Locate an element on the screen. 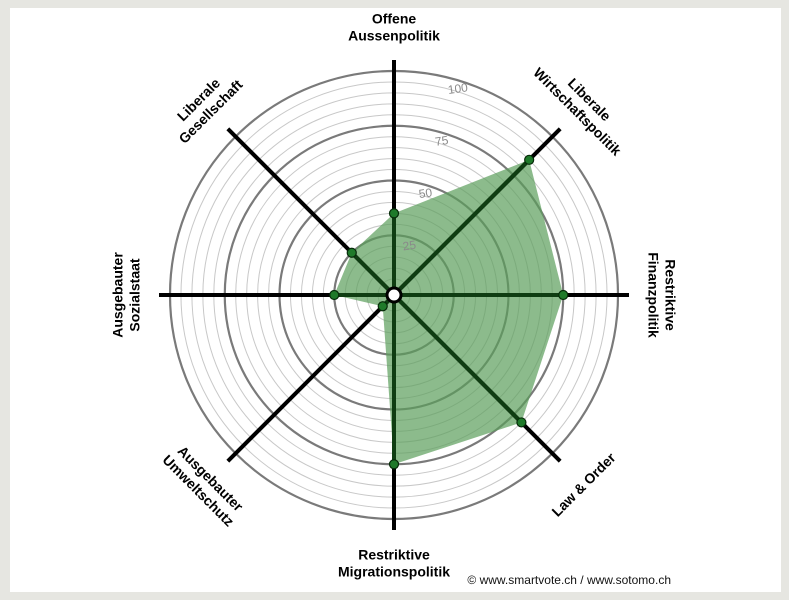 Image resolution: width=789 pixels, height=600 pixels. axis-label: Offene Aussenpolitik is located at coordinates (394, 27).